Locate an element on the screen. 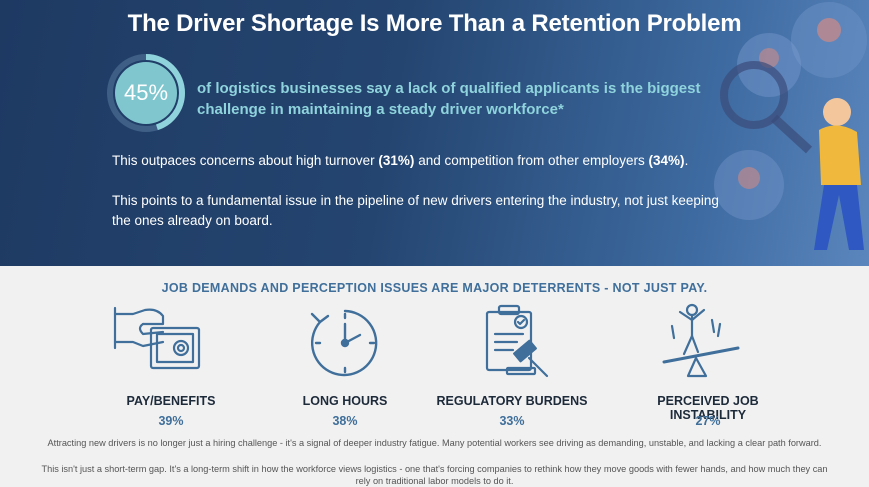 The image size is (869, 487). people-search-illustration is located at coordinates (790, 126).